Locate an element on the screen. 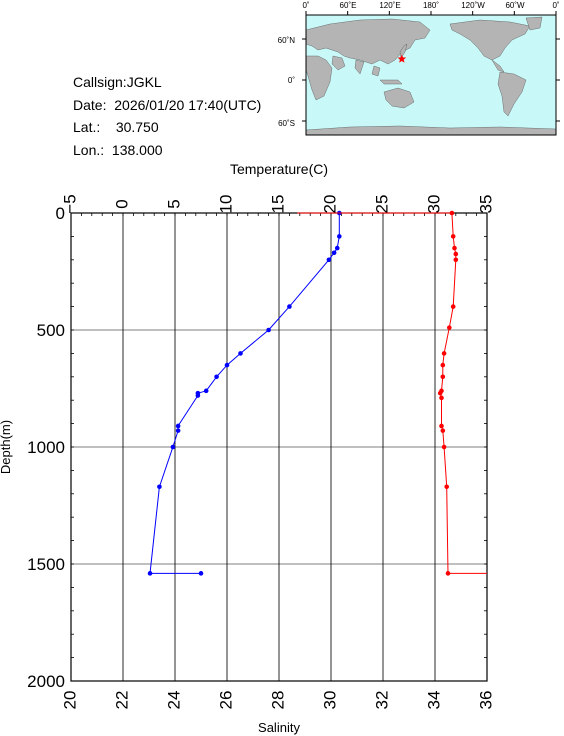 This screenshot has width=564, height=736. temperature-tick-label: −5 is located at coordinates (69, 203).